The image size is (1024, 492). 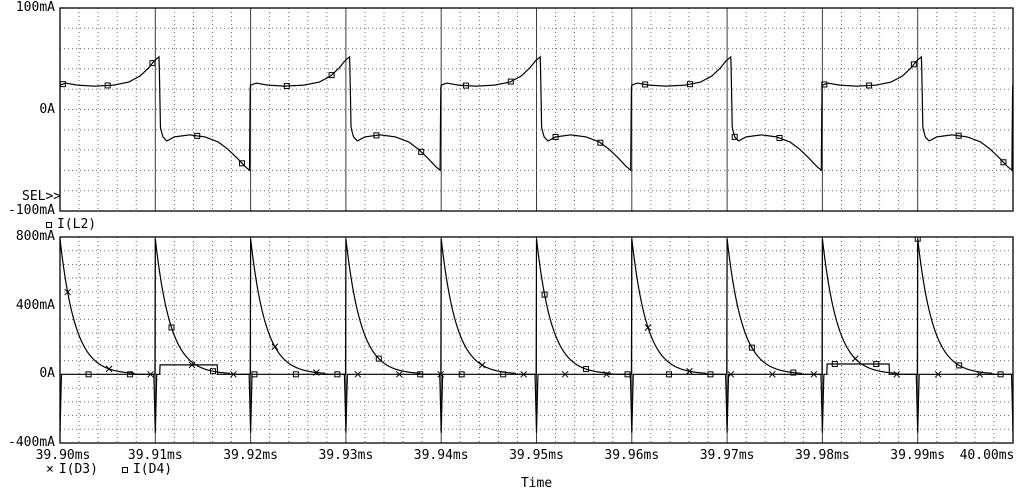 I want to click on legend-label: I(D4), so click(x=152, y=469).